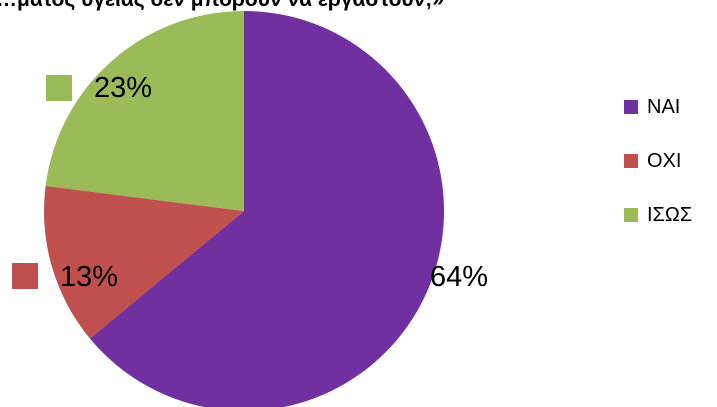  Describe the element at coordinates (631, 215) in the screenshot. I see `legend-swatch-isos` at that location.